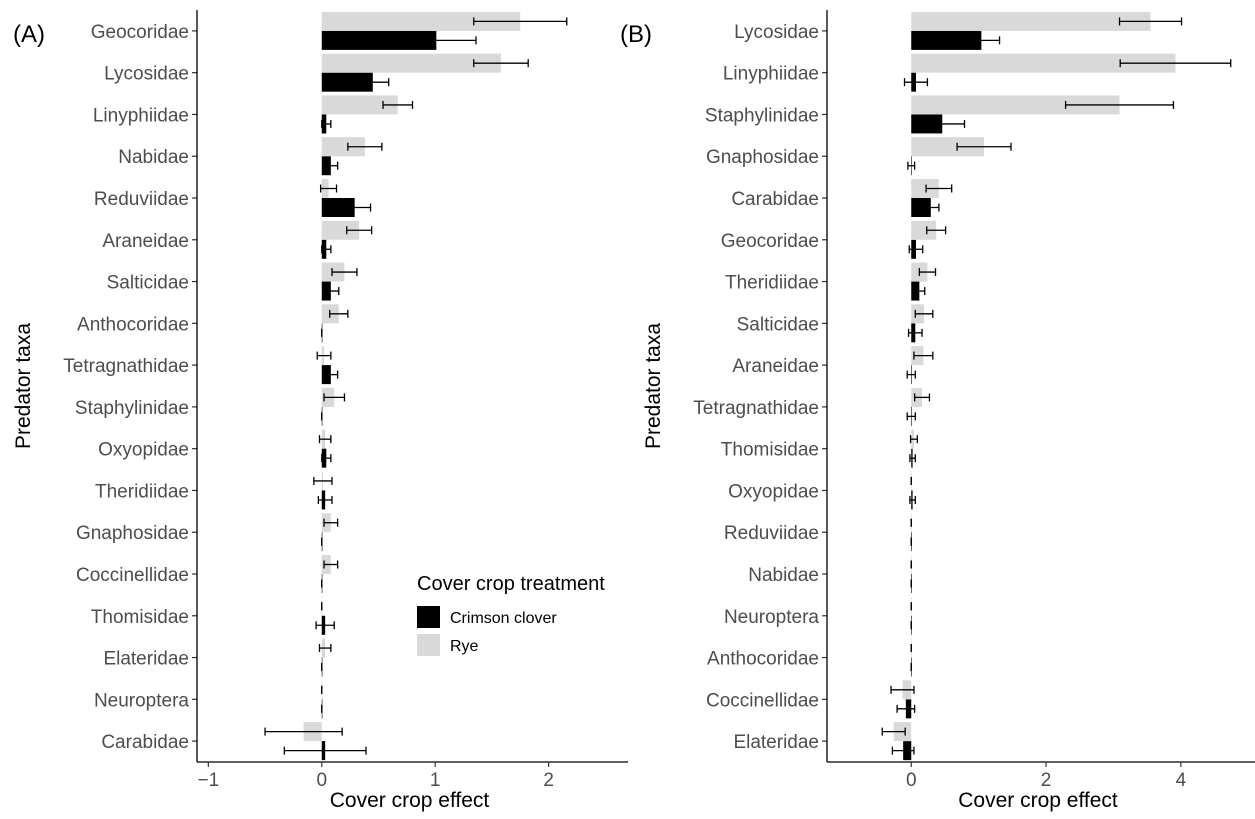 This screenshot has height=819, width=1255. I want to click on y-tick-label: Staphylinidae, so click(762, 115).